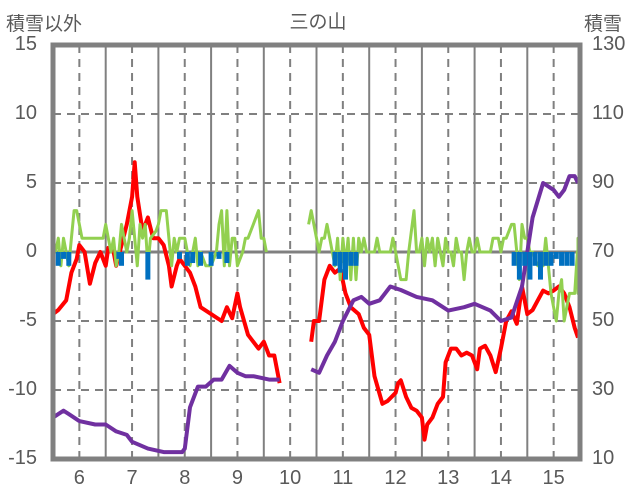 The width and height of the screenshot is (636, 501). Describe the element at coordinates (603, 389) in the screenshot. I see `y2-tick-label: 30` at that location.